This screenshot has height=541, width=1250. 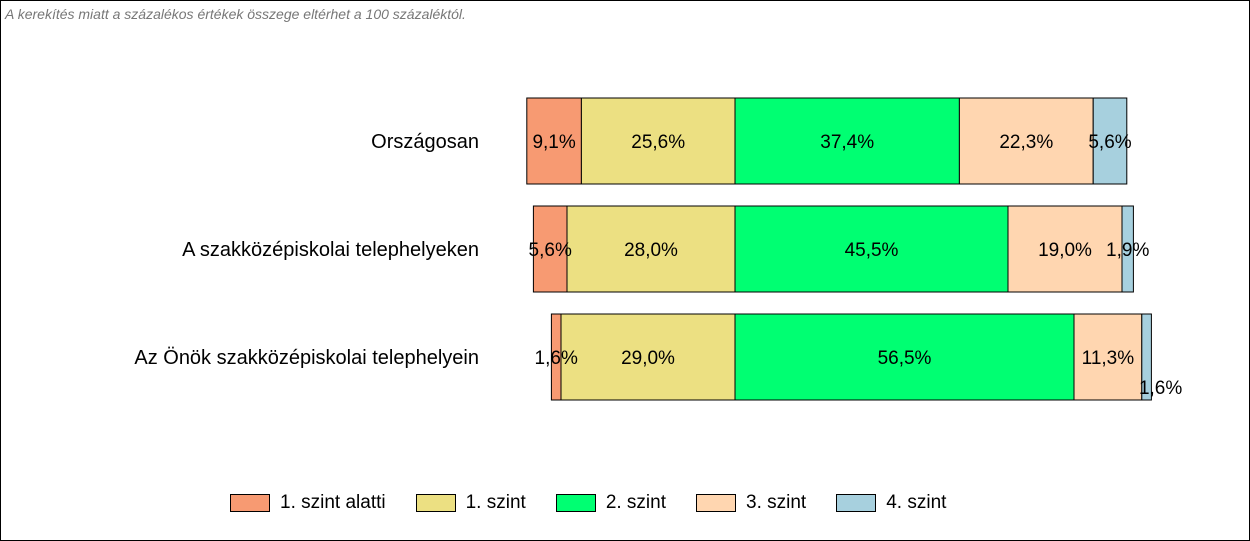 I want to click on category-label: Az Önök szakközépiskolai telephelyein, so click(x=306, y=358).